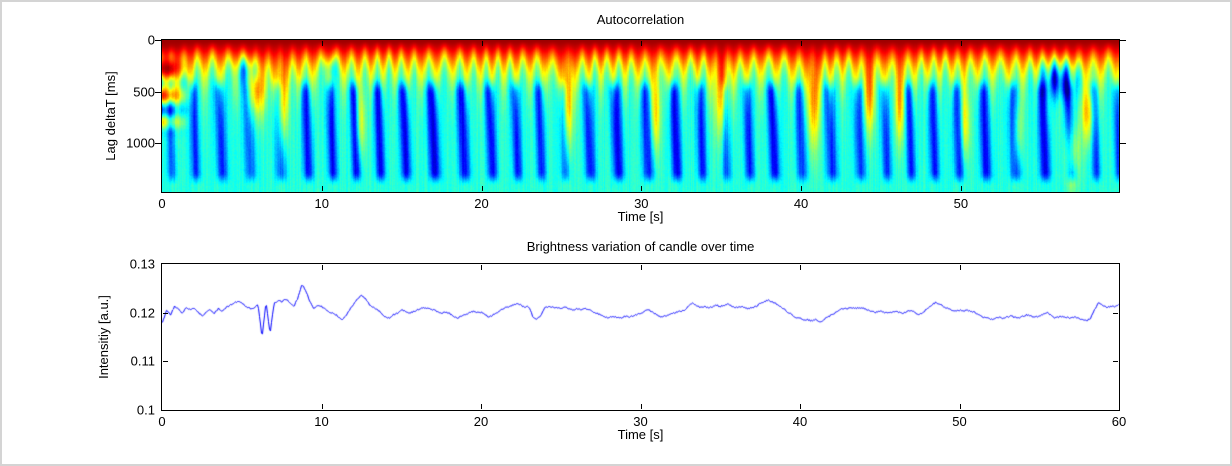 The image size is (1232, 466). What do you see at coordinates (640, 19) in the screenshot?
I see `autocorrelation-title: Autocorrelation` at bounding box center [640, 19].